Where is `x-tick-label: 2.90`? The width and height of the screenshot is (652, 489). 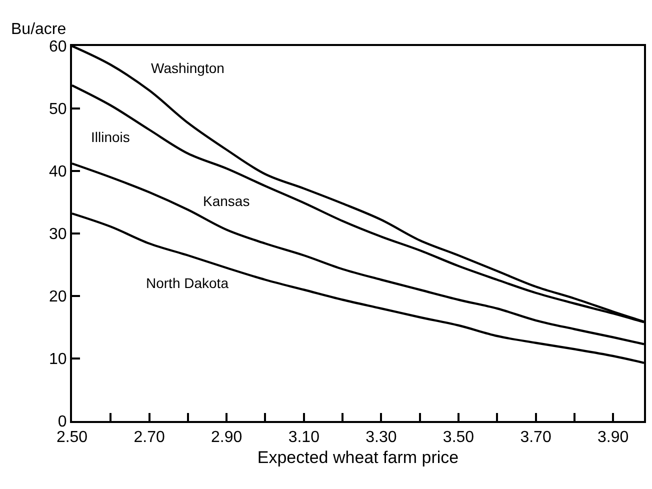
x-tick-label: 2.90 is located at coordinates (226, 437).